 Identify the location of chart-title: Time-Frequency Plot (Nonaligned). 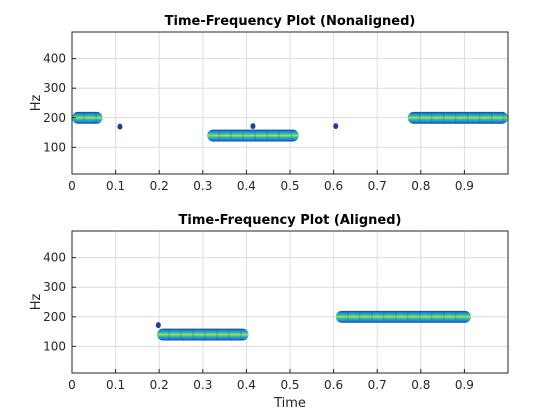
(290, 21).